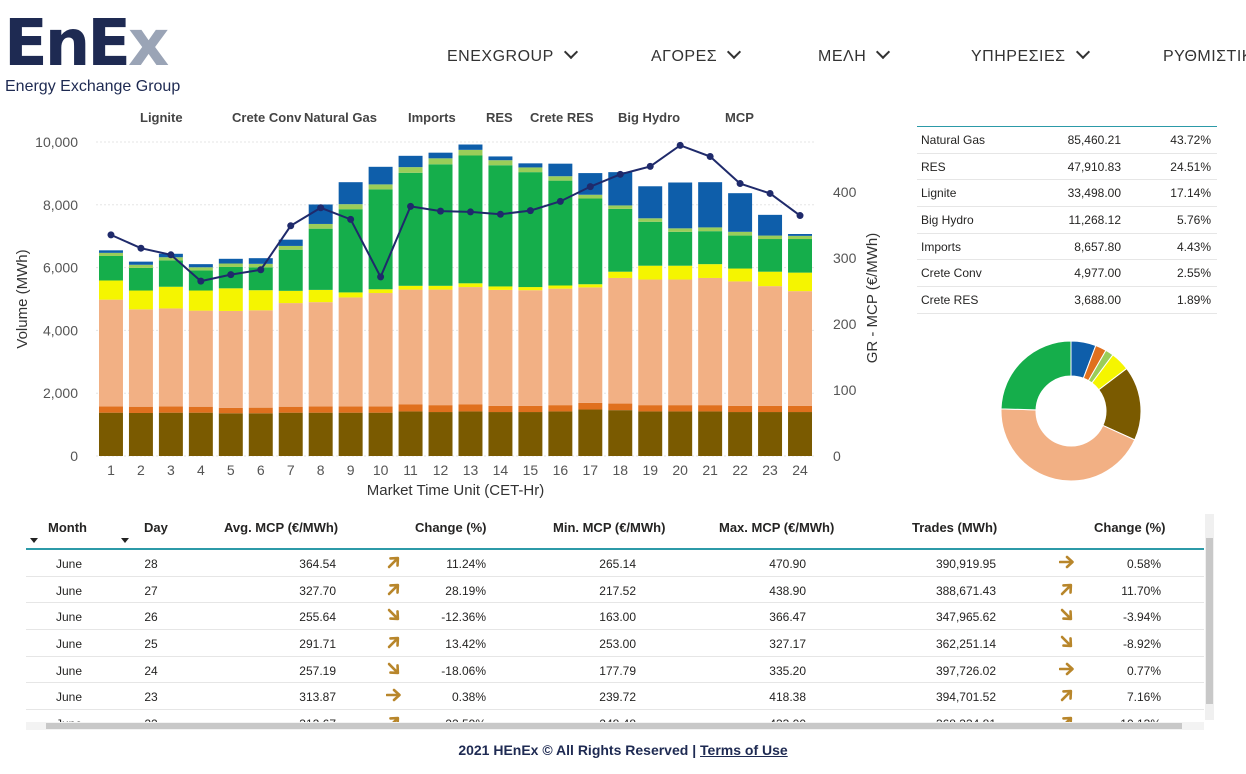 The width and height of the screenshot is (1246, 774). I want to click on header-month: Month, so click(67, 527).